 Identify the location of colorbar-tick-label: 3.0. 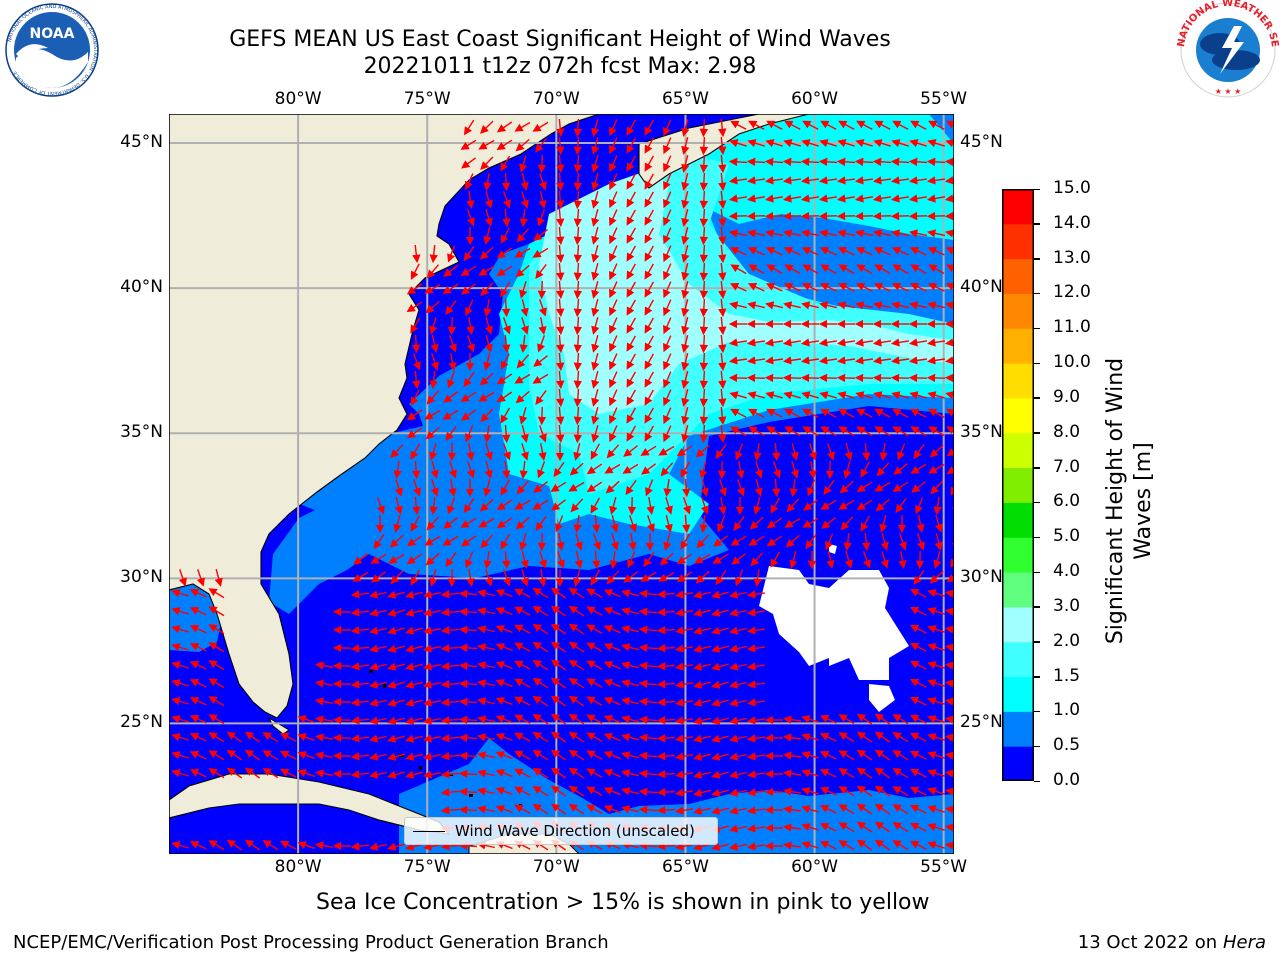
(1067, 605).